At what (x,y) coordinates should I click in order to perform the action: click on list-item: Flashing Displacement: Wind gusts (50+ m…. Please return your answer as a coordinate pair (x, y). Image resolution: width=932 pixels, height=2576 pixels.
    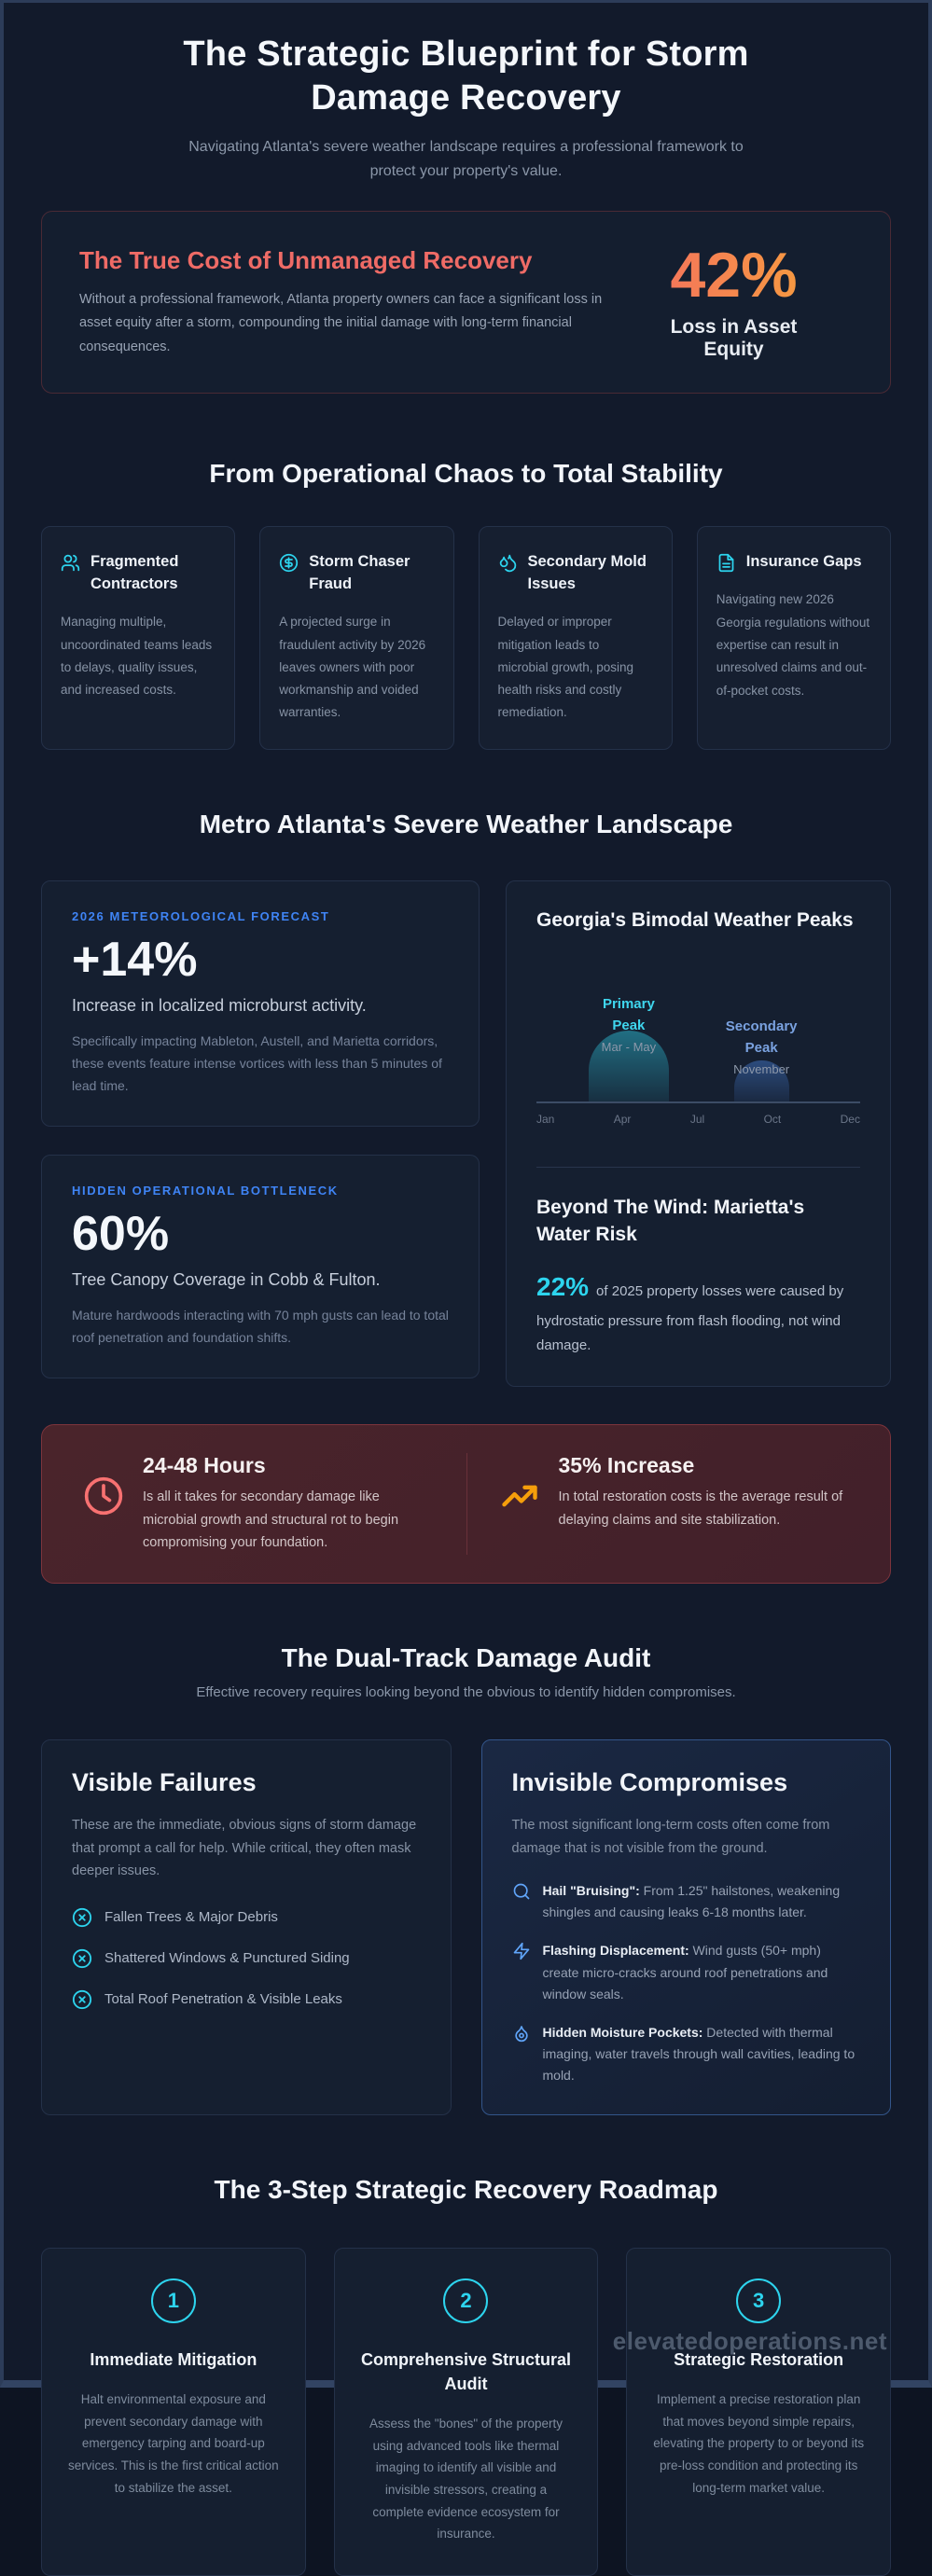
    Looking at the image, I should click on (686, 1972).